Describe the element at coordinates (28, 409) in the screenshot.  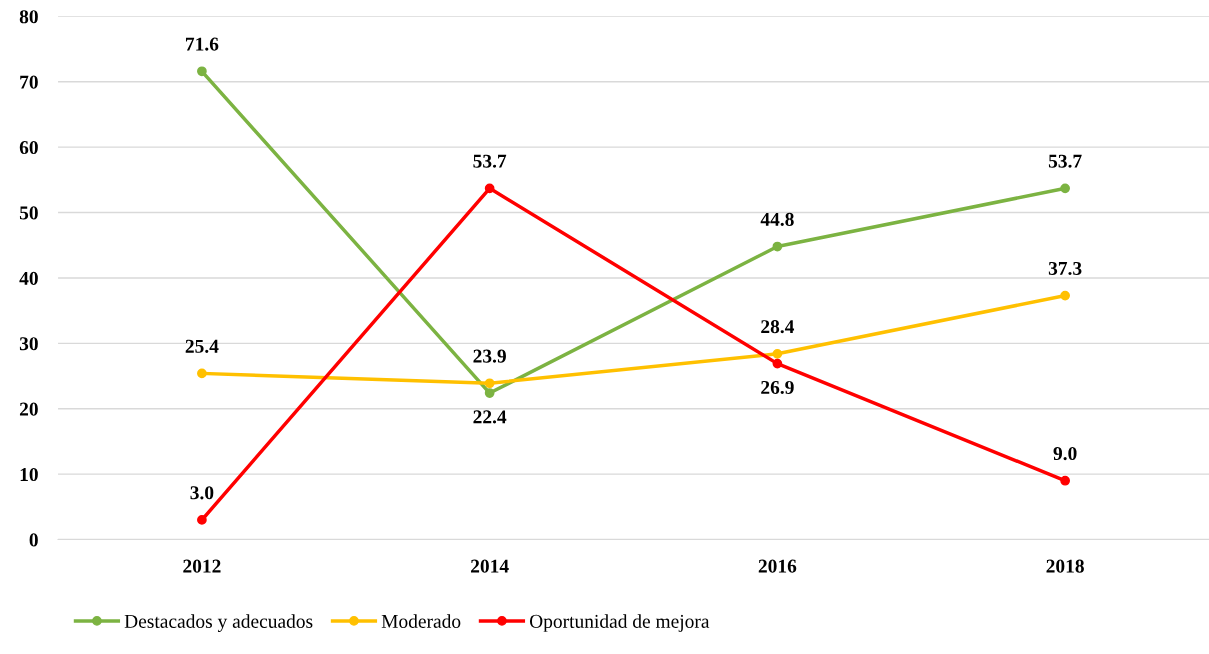
I see `y-tick-label: 20` at that location.